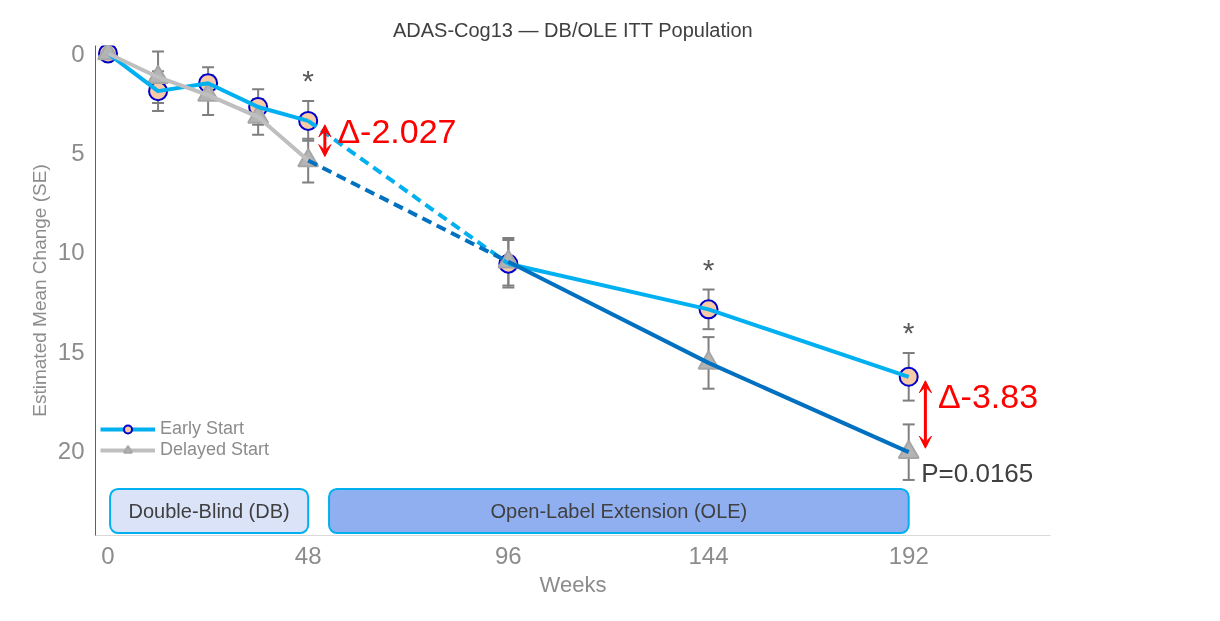  What do you see at coordinates (39, 290) in the screenshot?
I see `y-axis-title: Estimated Mean Change (SE)` at bounding box center [39, 290].